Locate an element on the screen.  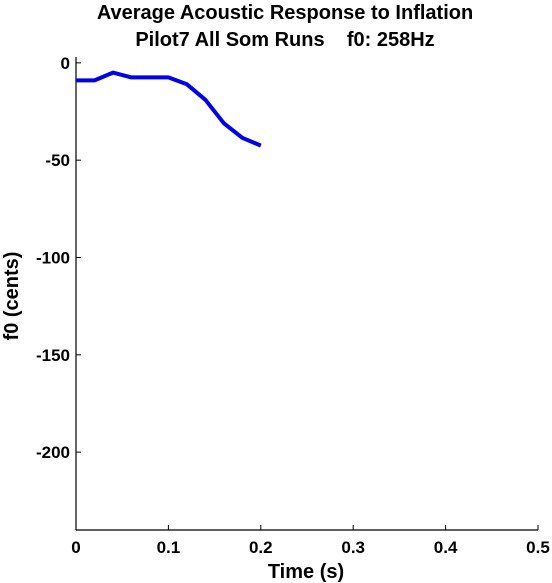
series-layer is located at coordinates (169, 109).